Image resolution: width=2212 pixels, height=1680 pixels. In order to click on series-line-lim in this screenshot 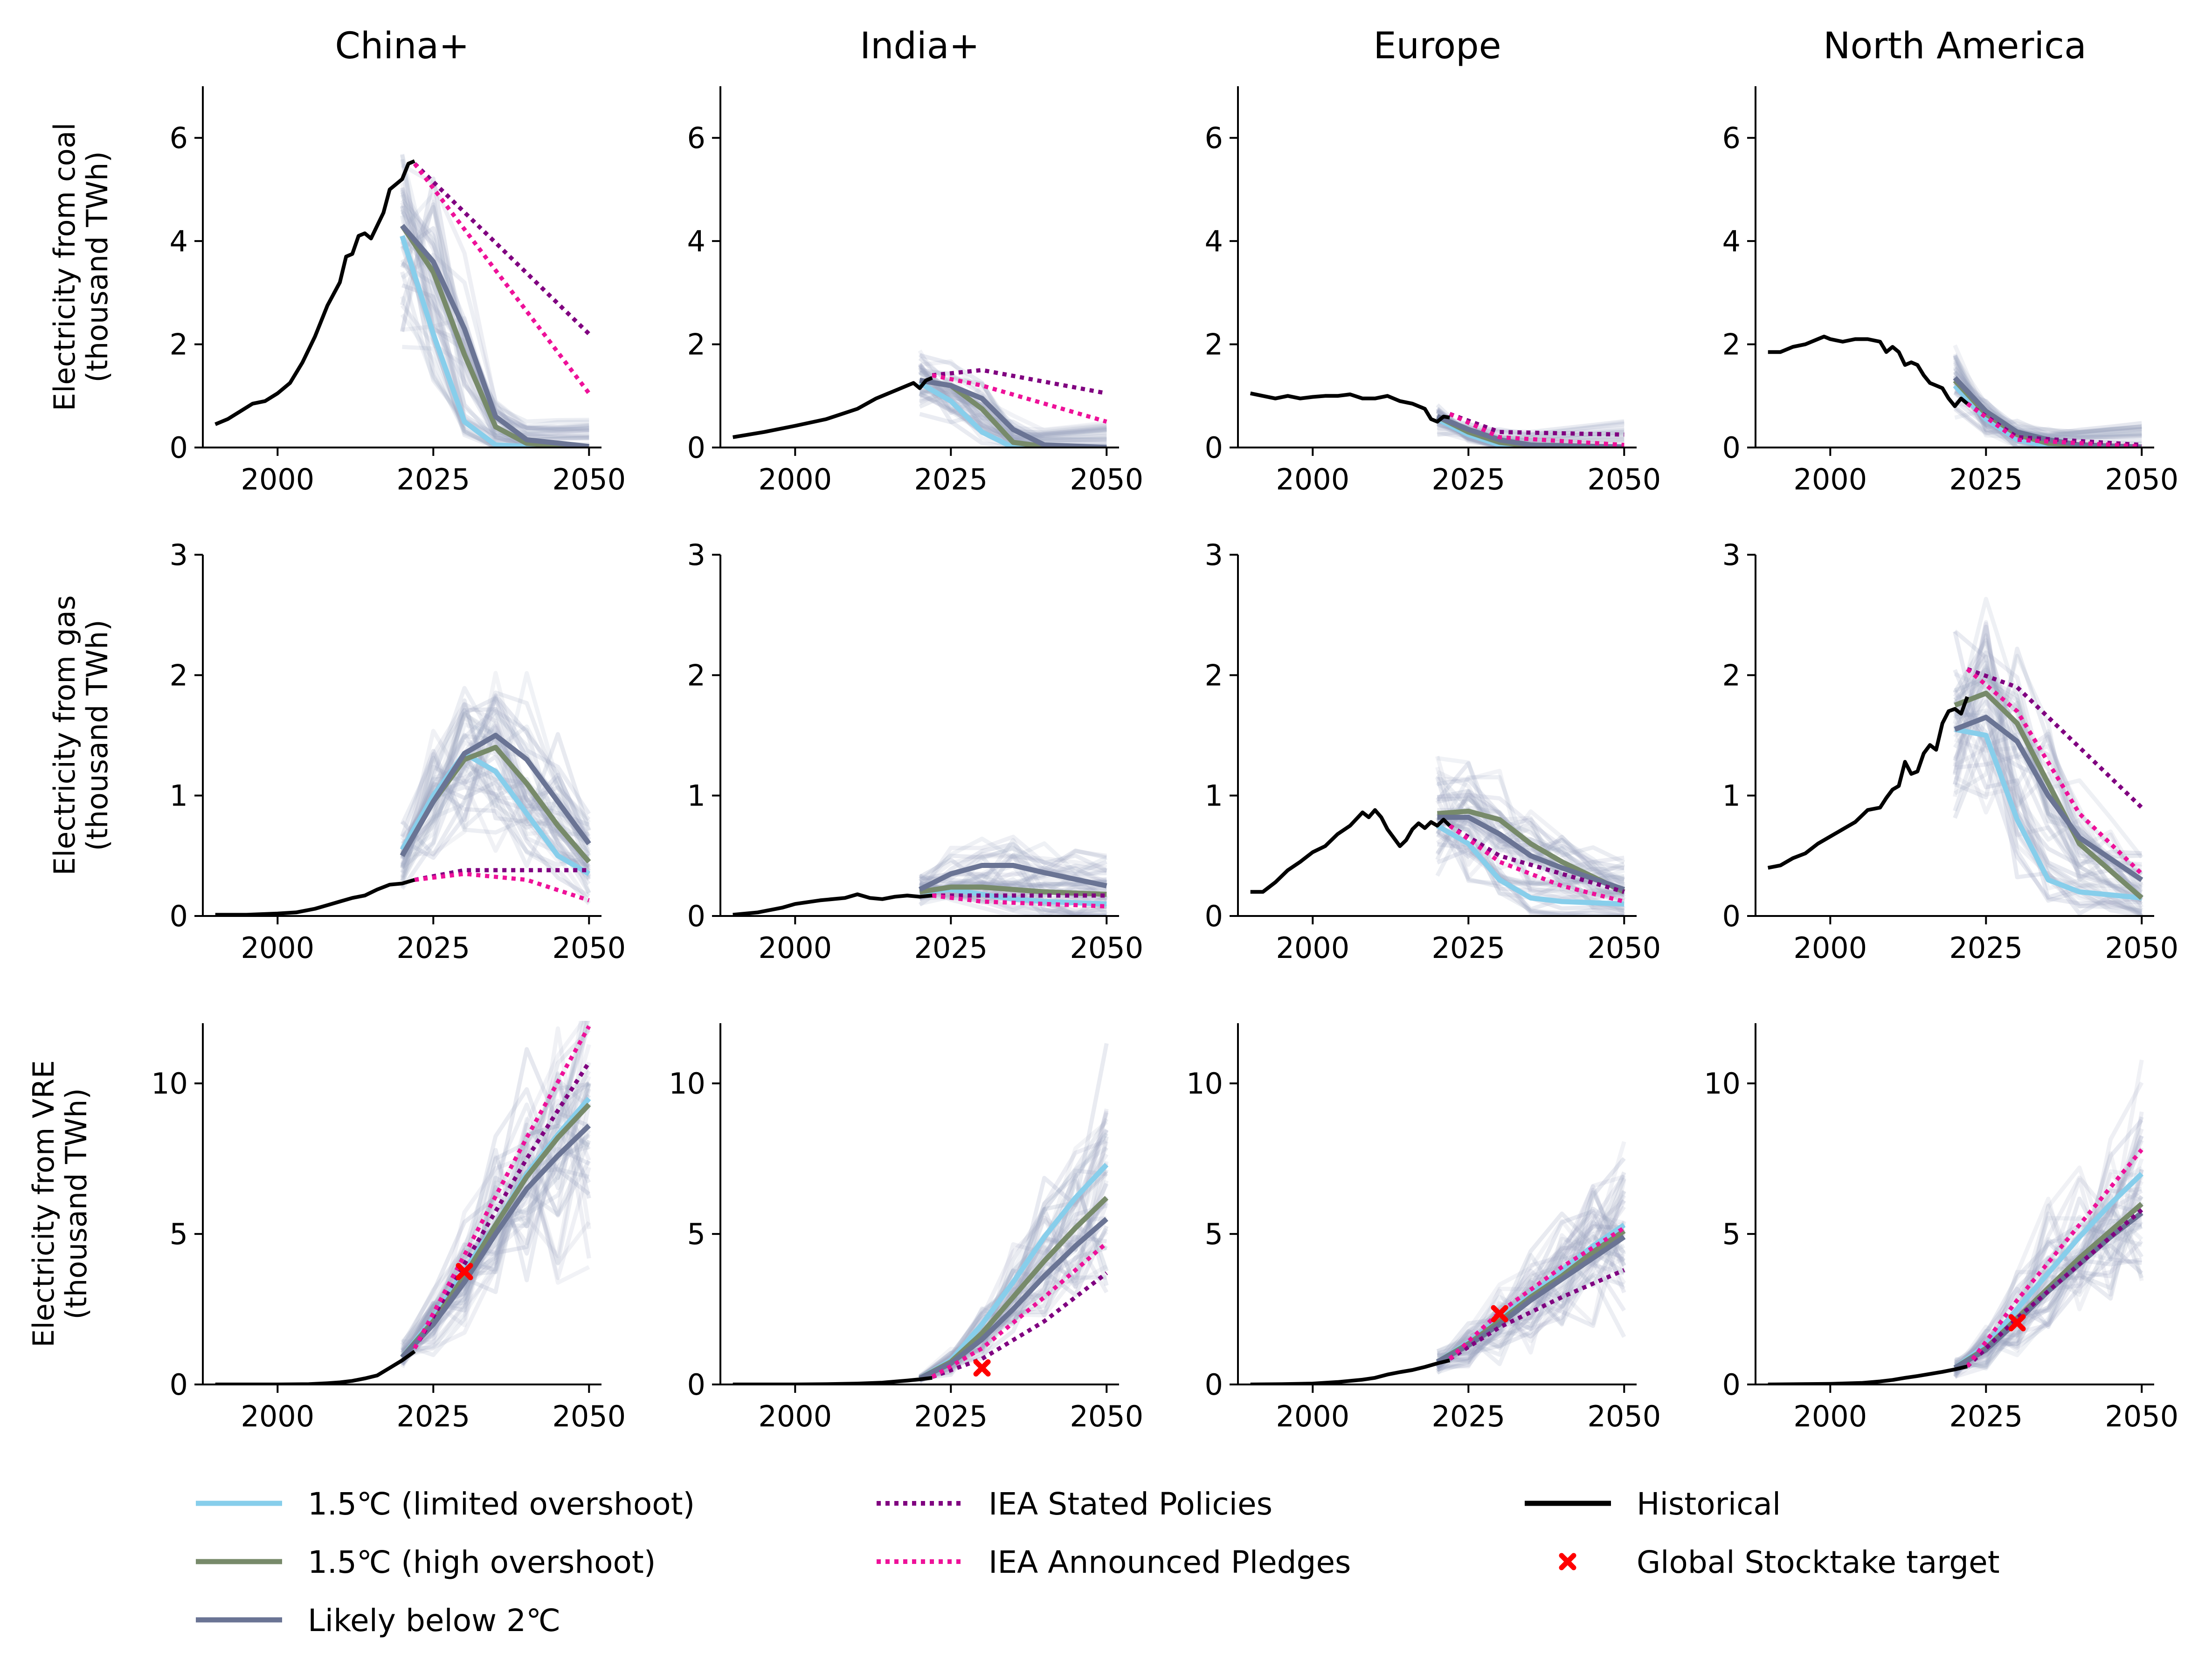, I will do `click(1012, 414)`.